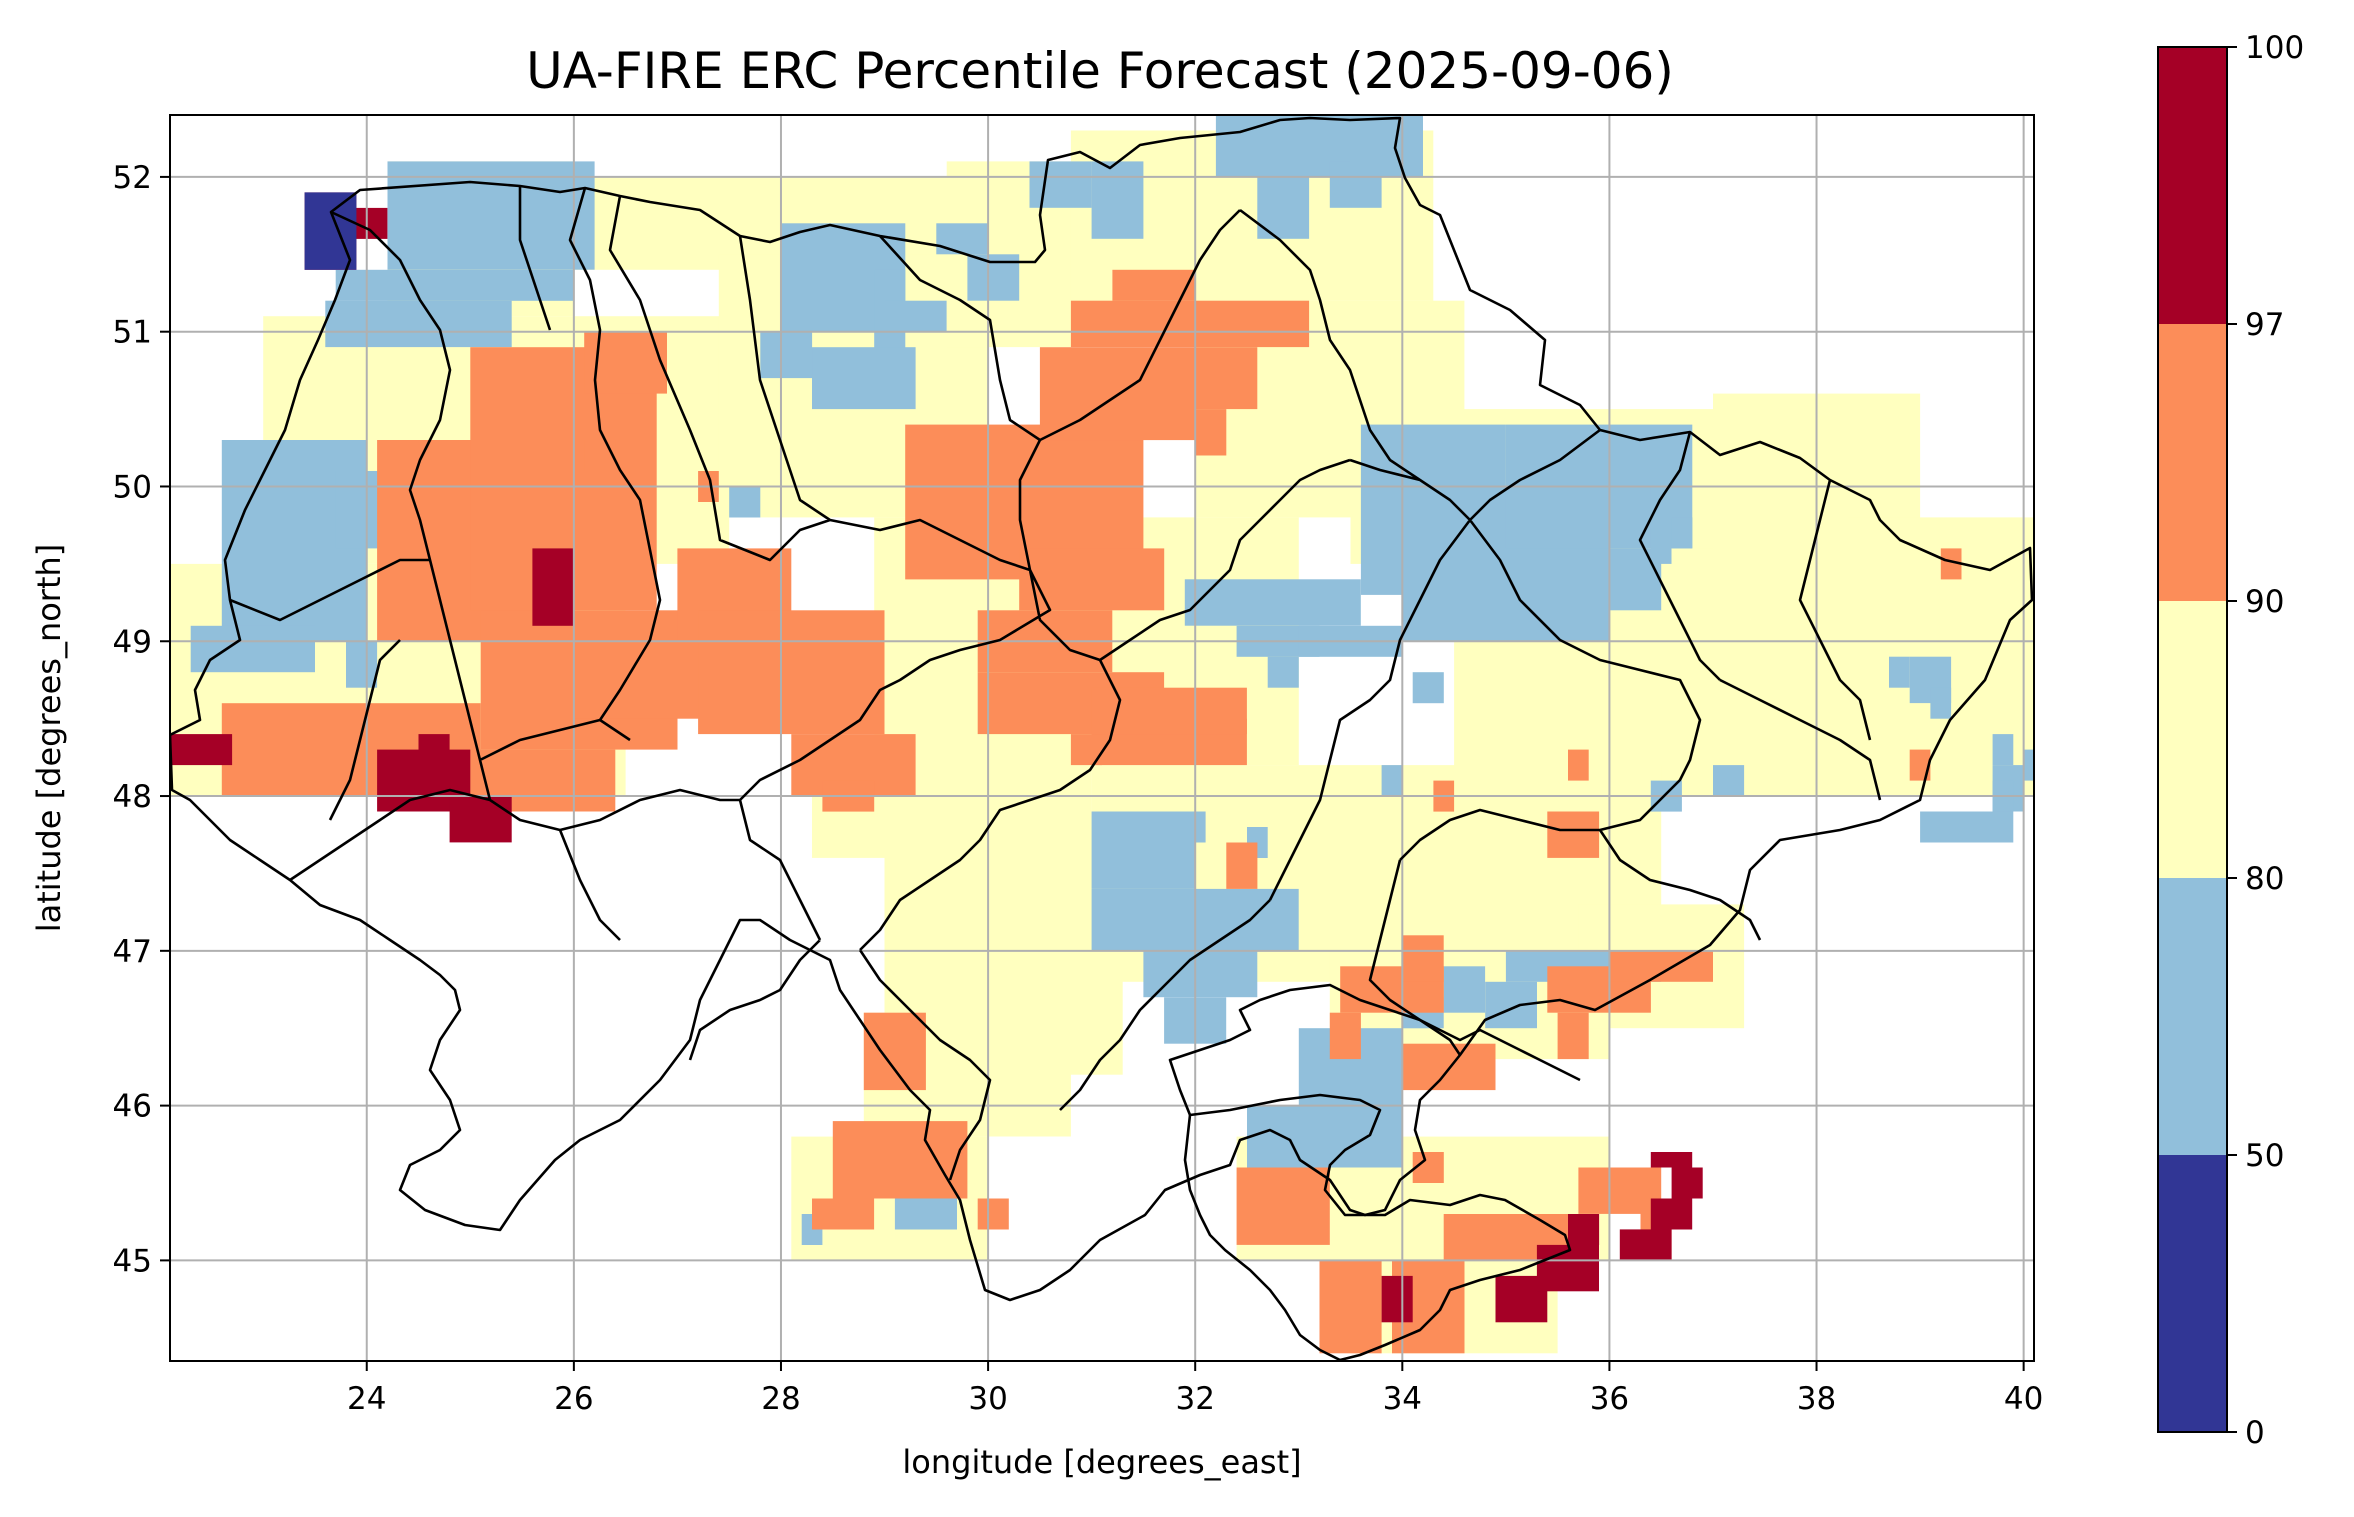  Describe the element at coordinates (987, 1399) in the screenshot. I see `x-tick-label: 30` at that location.